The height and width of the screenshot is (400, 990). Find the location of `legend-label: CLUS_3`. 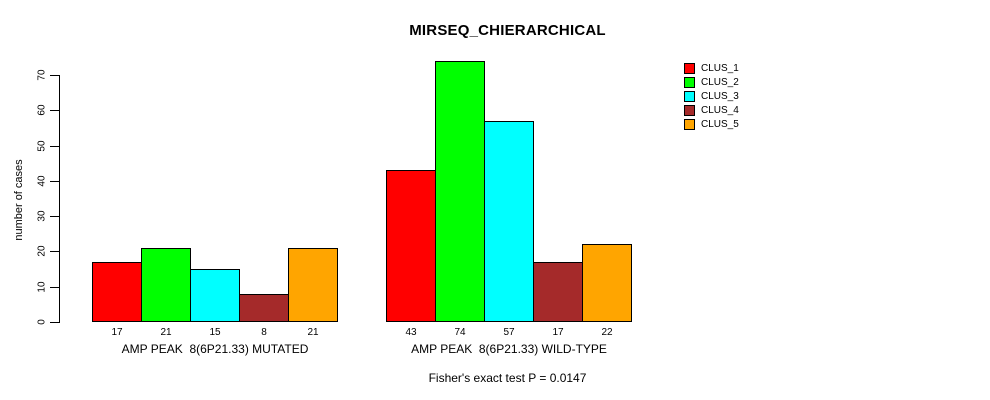

legend-label: CLUS_3 is located at coordinates (720, 96).